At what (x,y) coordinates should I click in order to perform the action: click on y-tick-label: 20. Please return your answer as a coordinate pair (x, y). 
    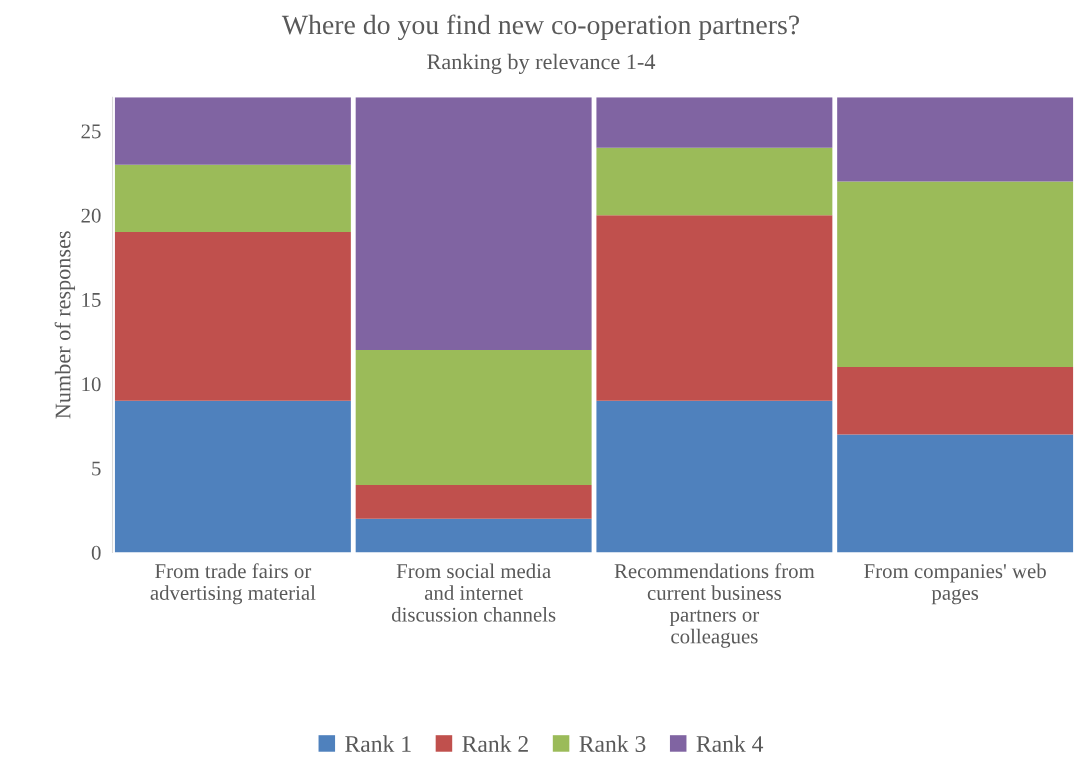
    Looking at the image, I should click on (91, 215).